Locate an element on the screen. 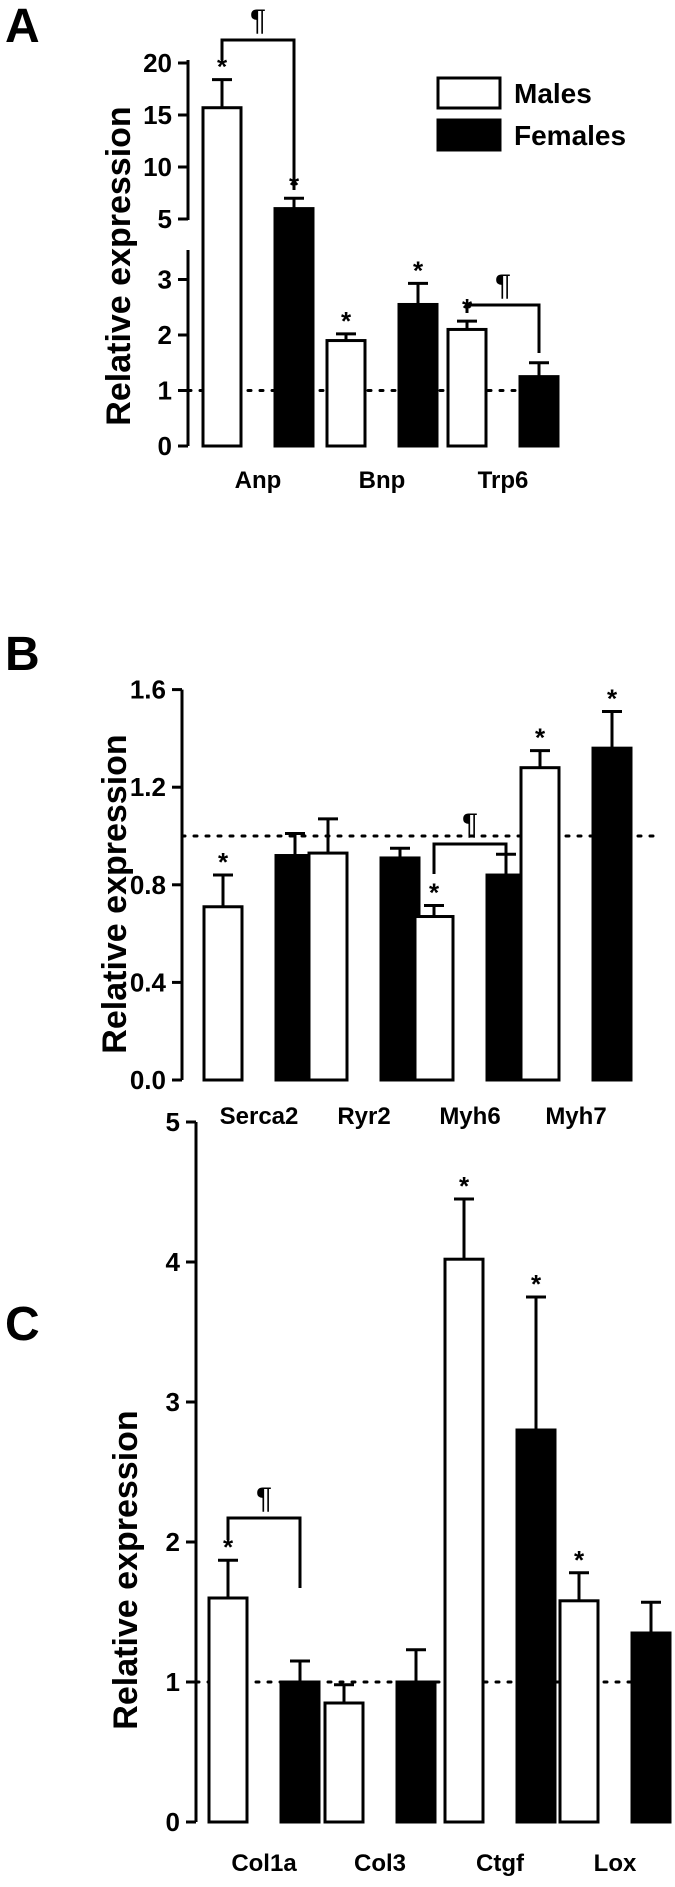 This screenshot has height=1887, width=675. legend-label-males: Males is located at coordinates (553, 93).